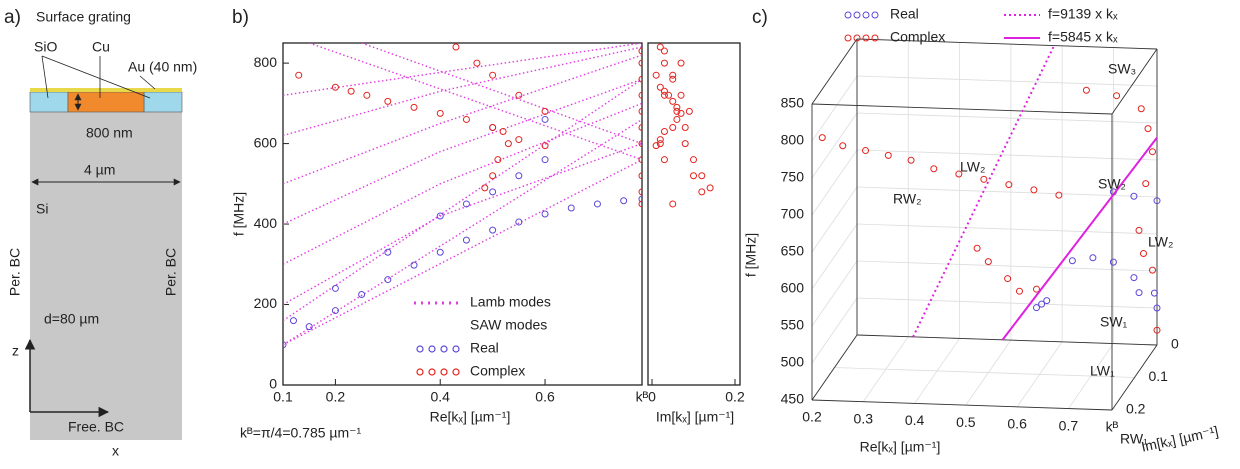 This screenshot has width=1240, height=469. Describe the element at coordinates (735, 397) in the screenshot. I see `x2-tick-label: 0.2` at that location.